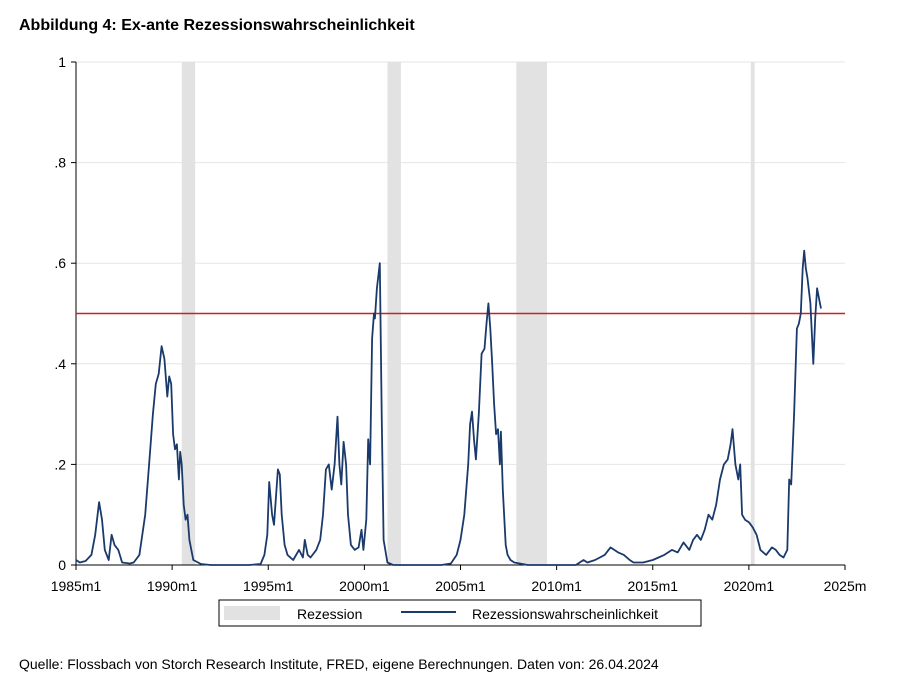 Image resolution: width=908 pixels, height=688 pixels. Describe the element at coordinates (652, 586) in the screenshot. I see `x-tick-label: 2015m1` at that location.